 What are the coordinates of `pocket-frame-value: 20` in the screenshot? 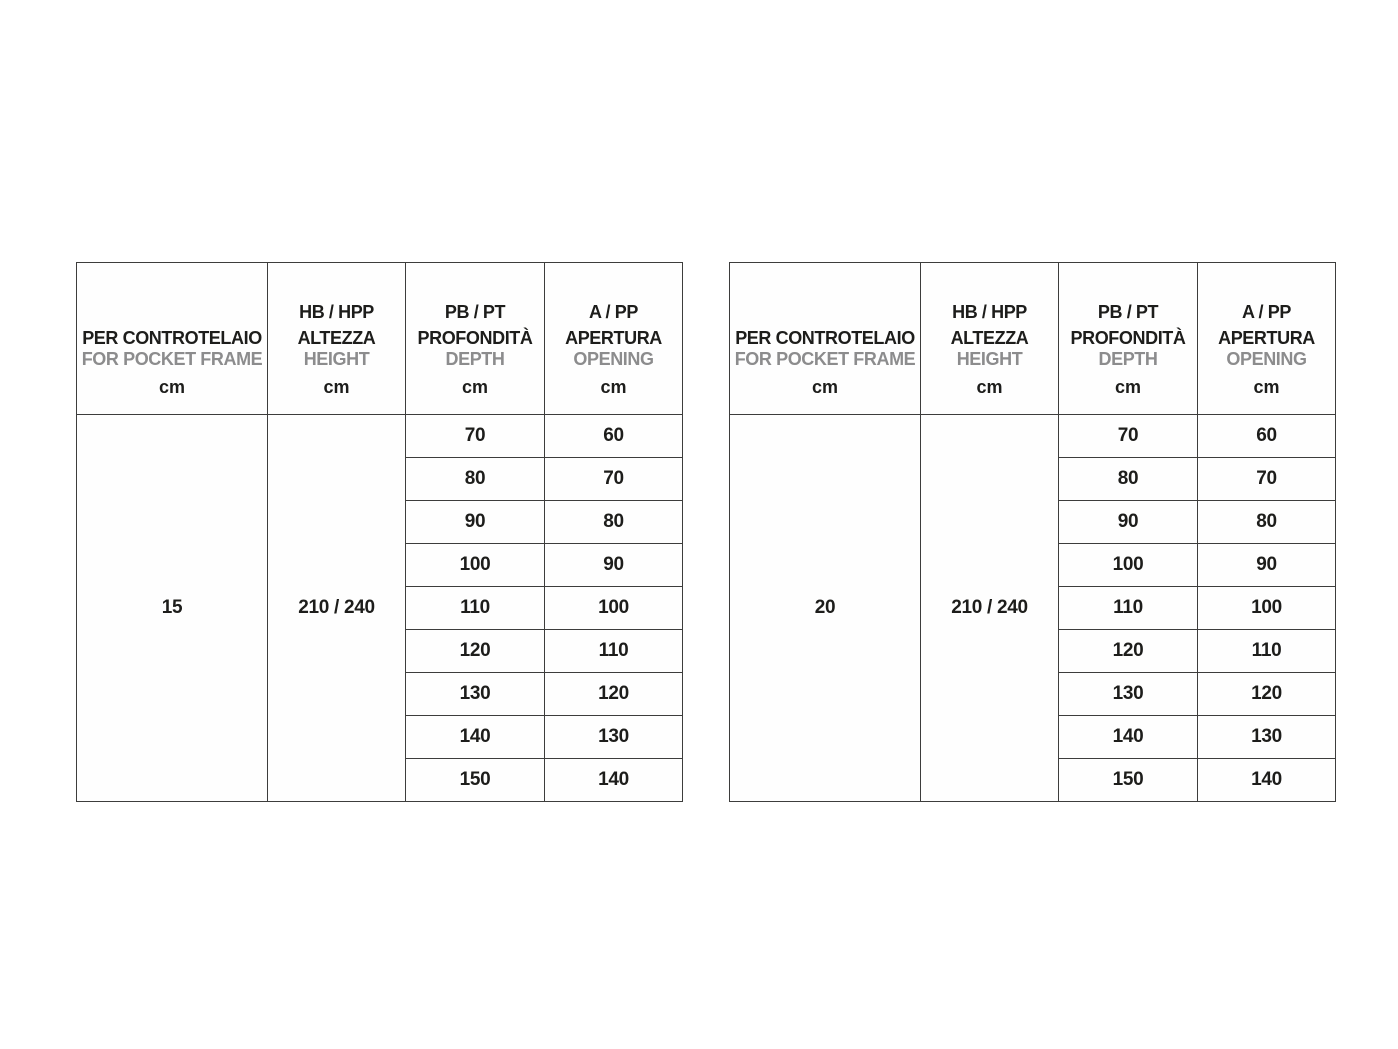 It's located at (825, 608).